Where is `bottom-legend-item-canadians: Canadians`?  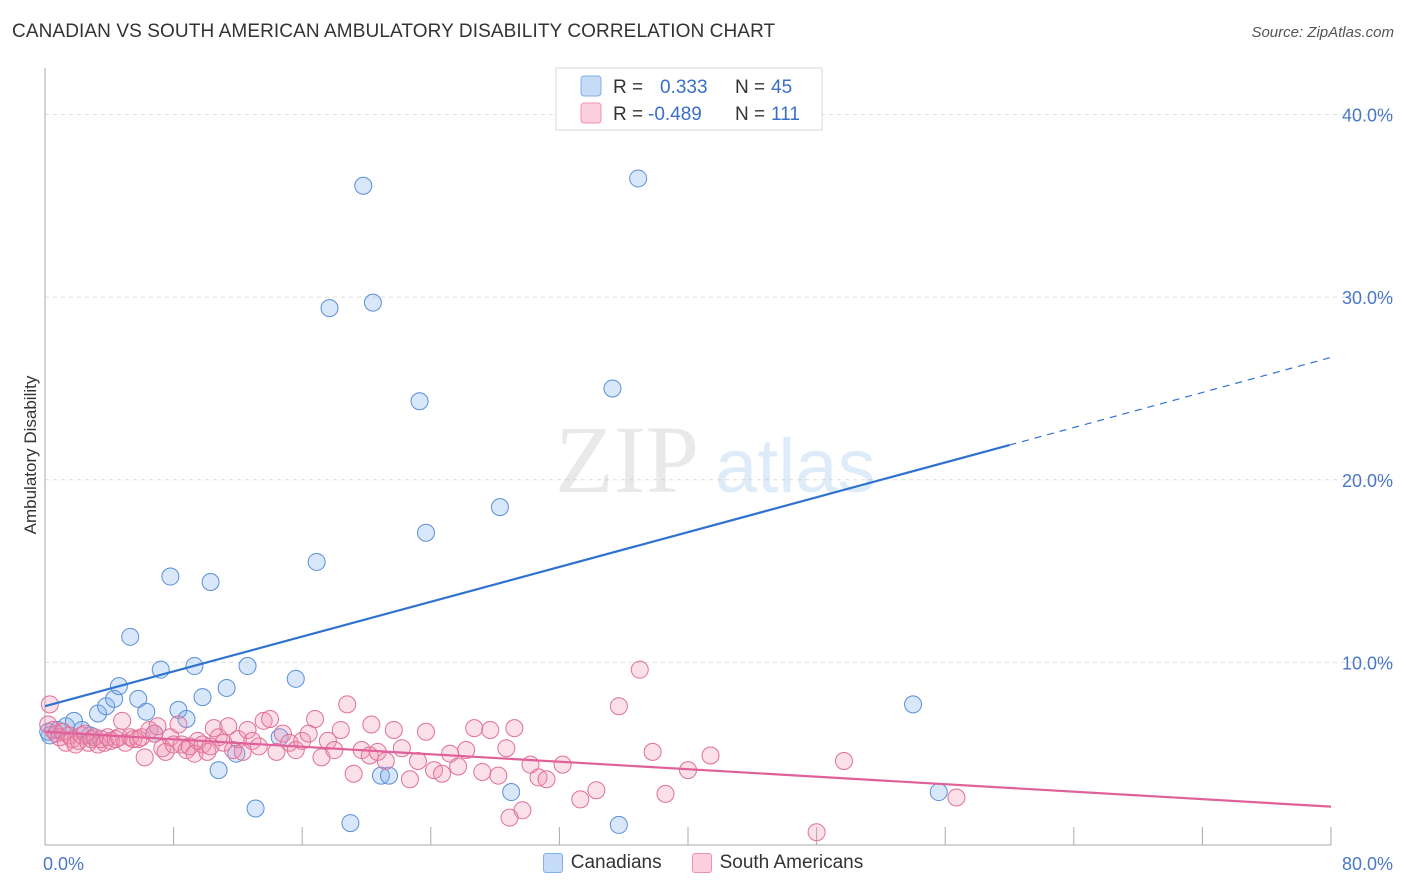 bottom-legend-item-canadians: Canadians is located at coordinates (602, 863).